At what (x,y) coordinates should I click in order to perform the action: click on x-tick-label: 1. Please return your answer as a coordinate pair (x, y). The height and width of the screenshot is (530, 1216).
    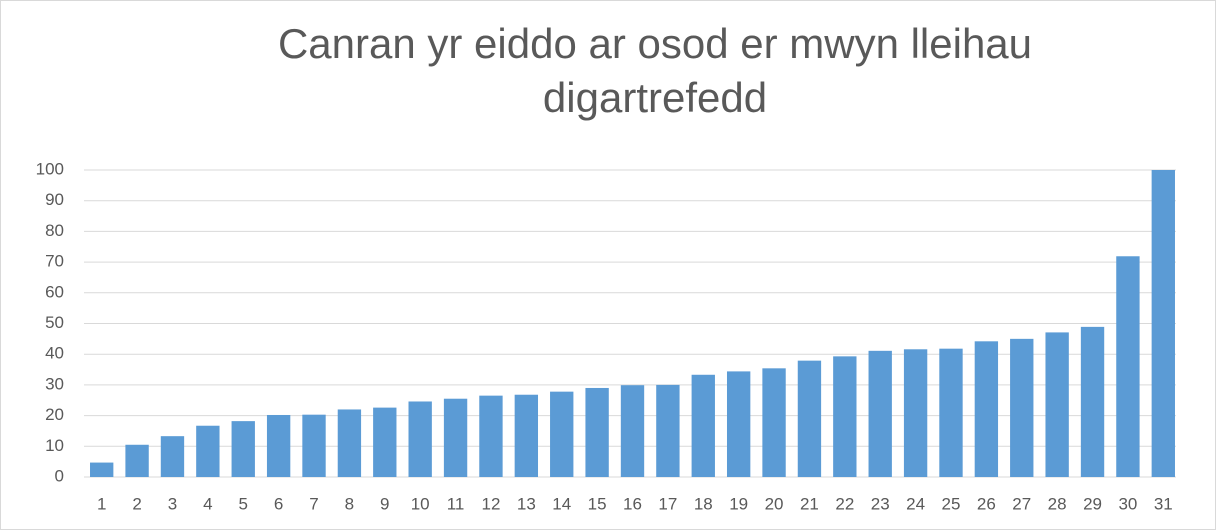
    Looking at the image, I should click on (101, 503).